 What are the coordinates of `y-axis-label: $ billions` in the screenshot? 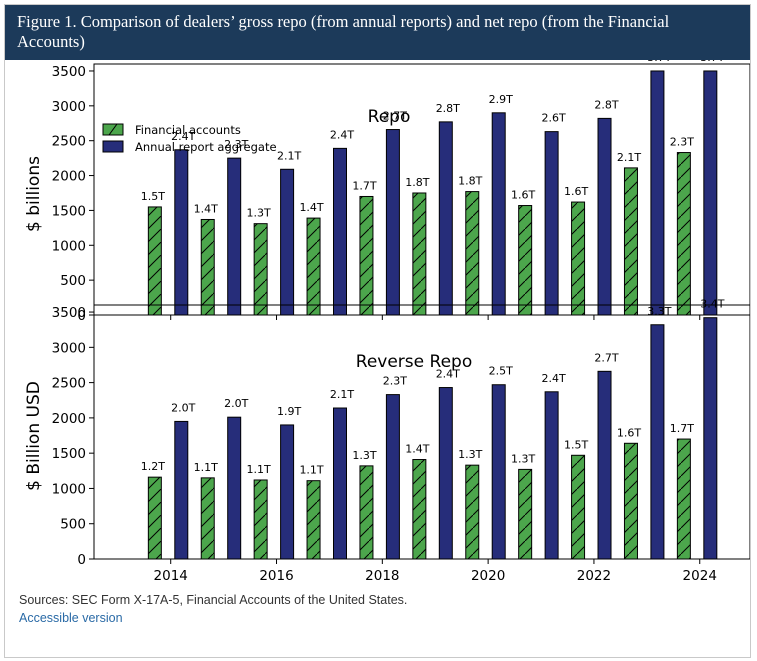 It's located at (34, 194).